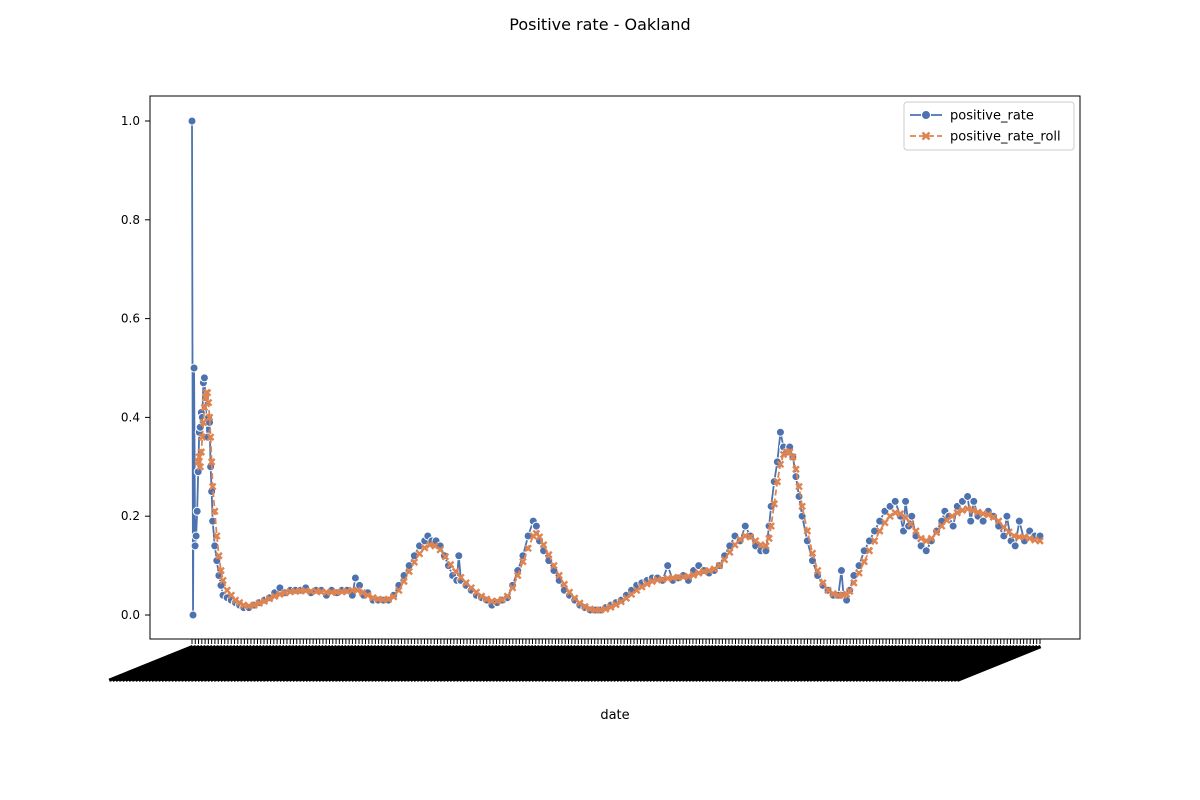 Image resolution: width=1200 pixels, height=800 pixels. What do you see at coordinates (1005, 137) in the screenshot?
I see `legend-label: positive_rate_roll` at bounding box center [1005, 137].